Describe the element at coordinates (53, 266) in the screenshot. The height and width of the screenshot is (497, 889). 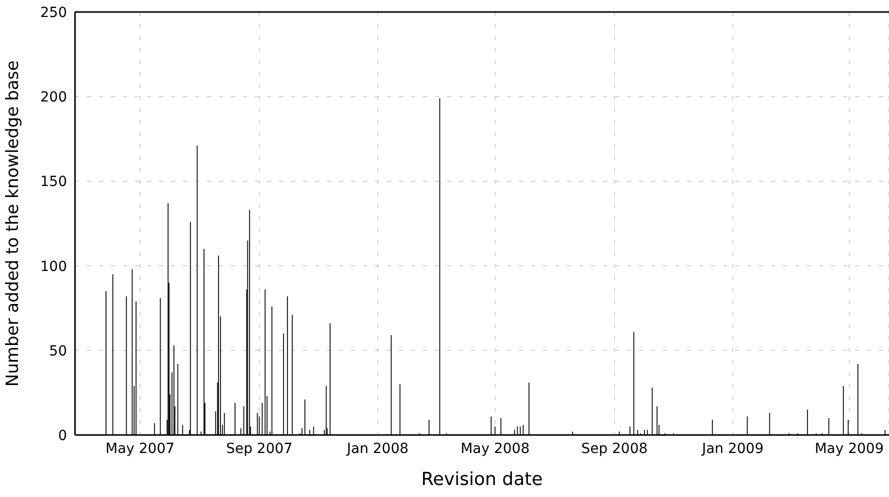
I see `y-tick-label: 100` at that location.